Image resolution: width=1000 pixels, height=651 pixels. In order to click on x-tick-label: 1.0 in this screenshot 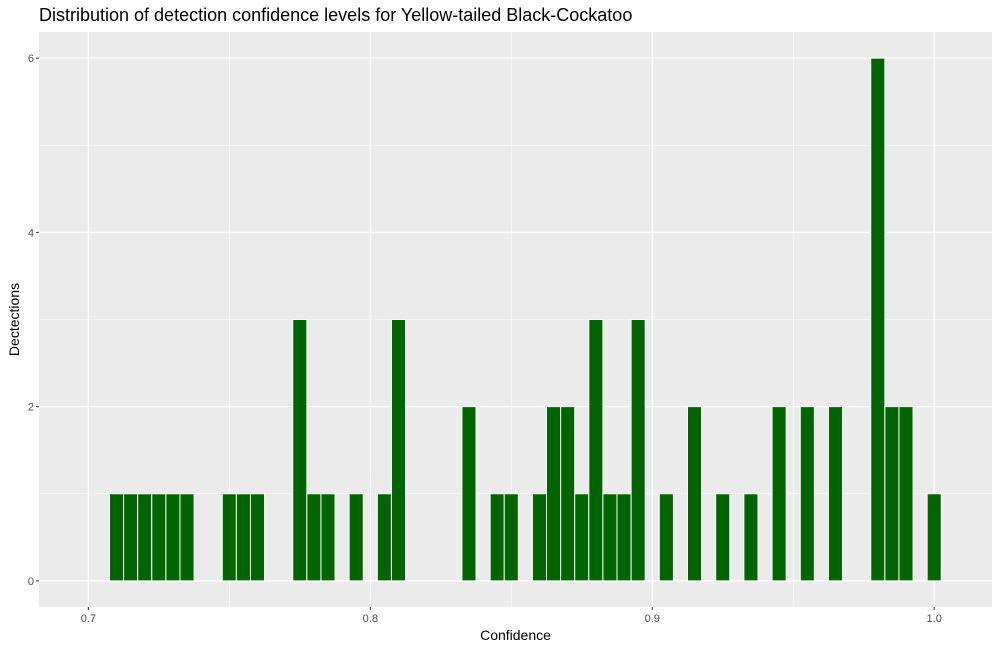, I will do `click(934, 619)`.